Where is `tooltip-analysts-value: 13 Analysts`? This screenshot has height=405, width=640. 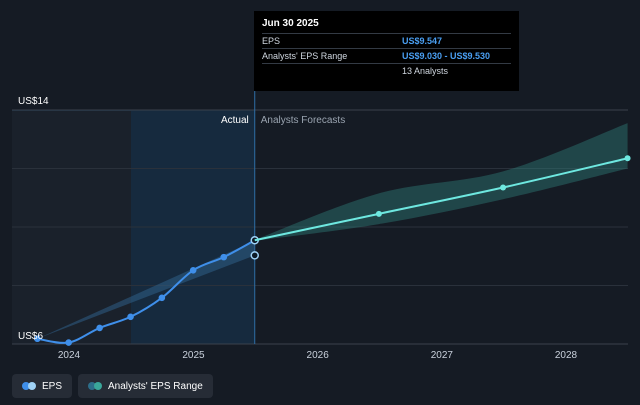 tooltip-analysts-value: 13 Analysts is located at coordinates (425, 71).